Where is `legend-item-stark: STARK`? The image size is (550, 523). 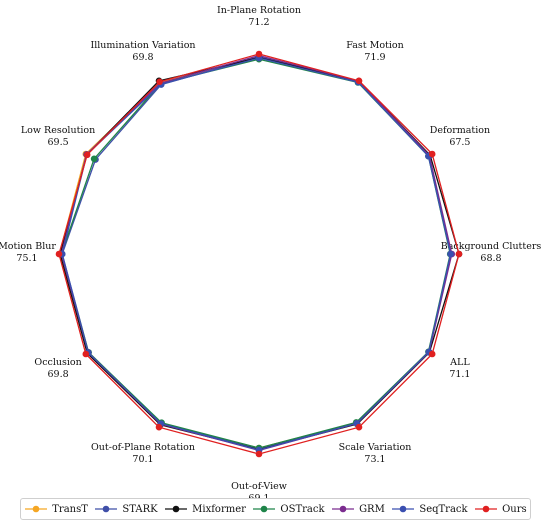 legend-item-stark: STARK is located at coordinates (126, 509).